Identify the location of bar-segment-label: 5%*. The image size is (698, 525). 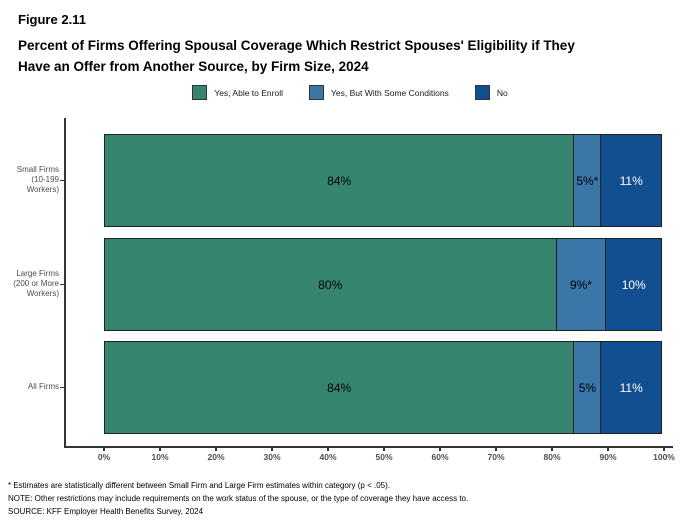
(587, 180).